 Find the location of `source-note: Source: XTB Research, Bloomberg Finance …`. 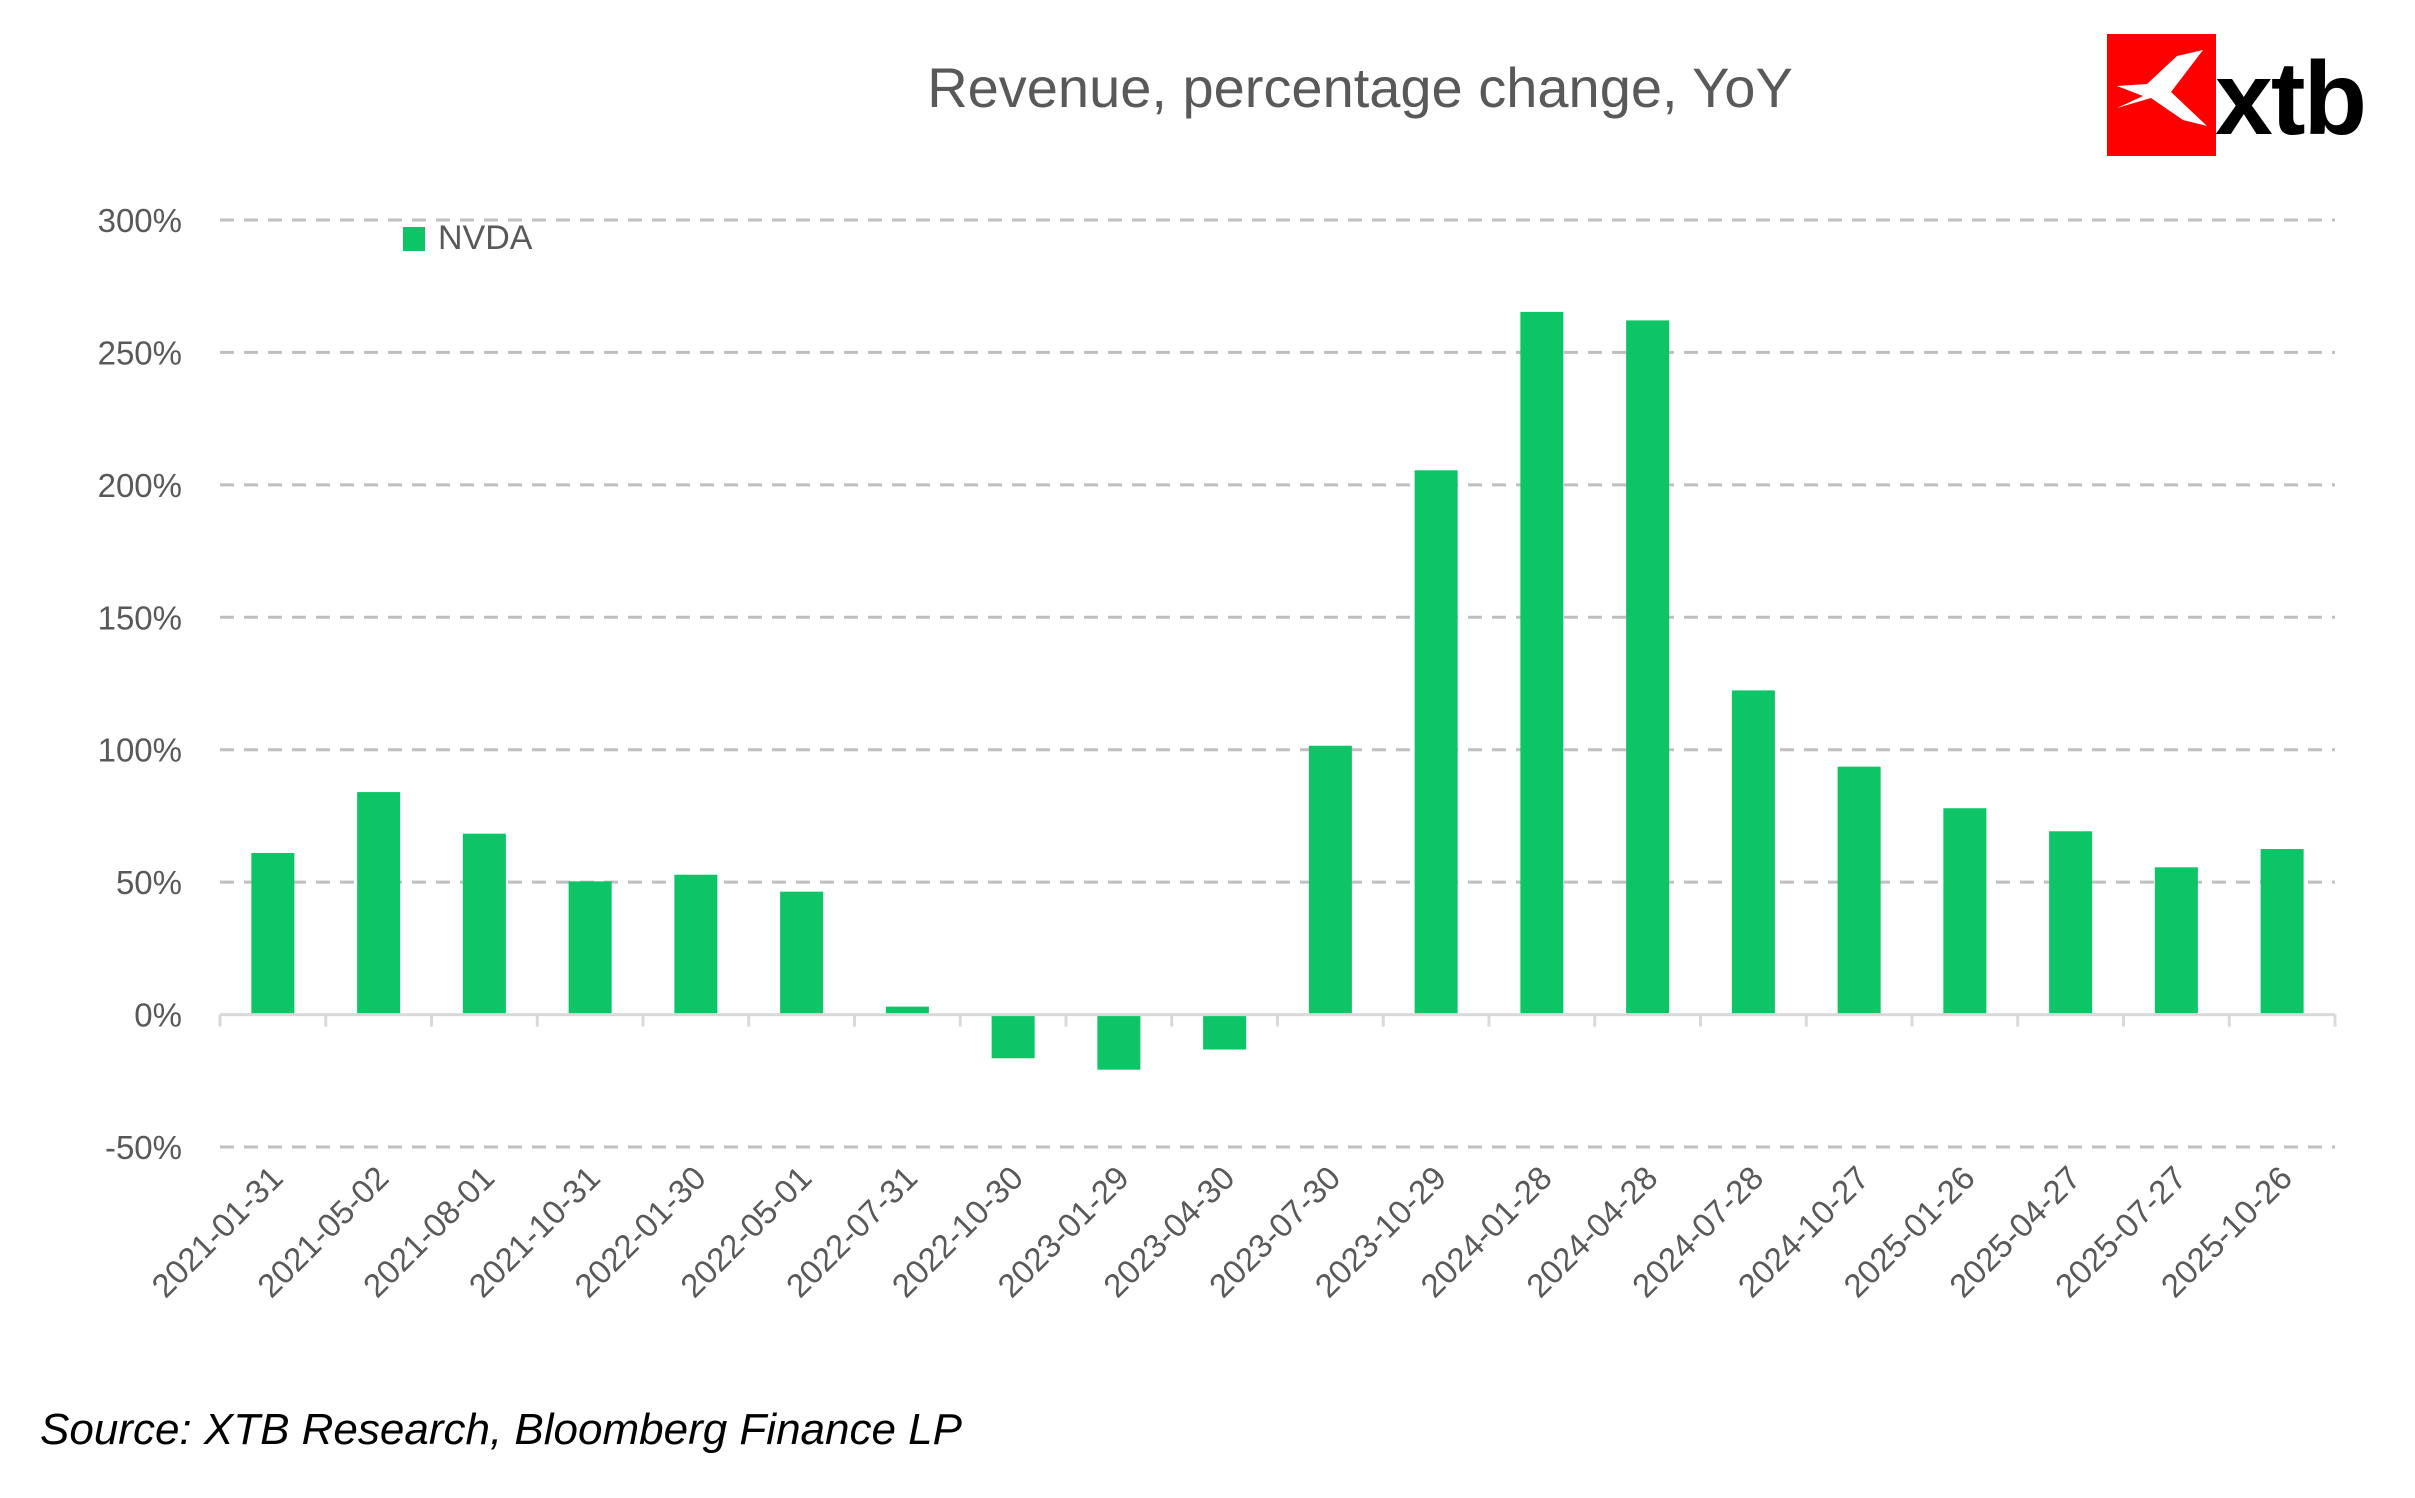

source-note: Source: XTB Research, Bloomberg Finance … is located at coordinates (501, 1429).